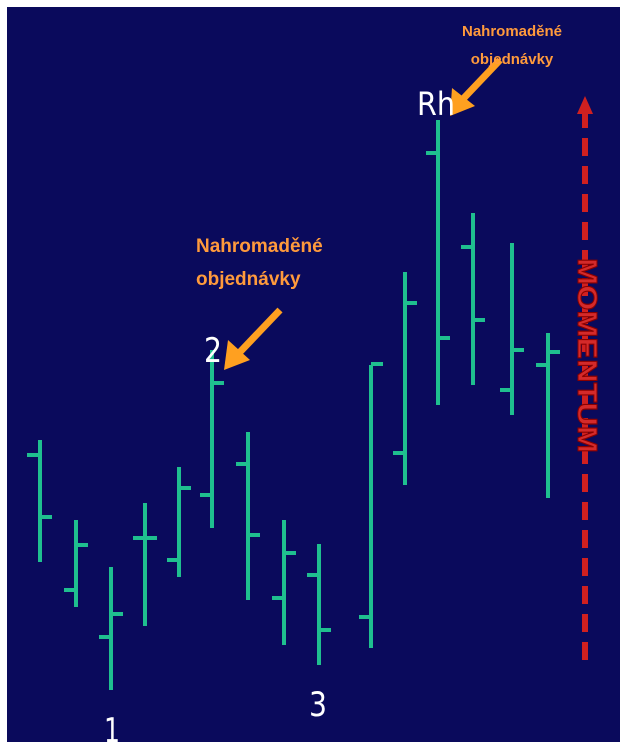  I want to click on momentum-label: MOMENTUM, so click(587, 355).